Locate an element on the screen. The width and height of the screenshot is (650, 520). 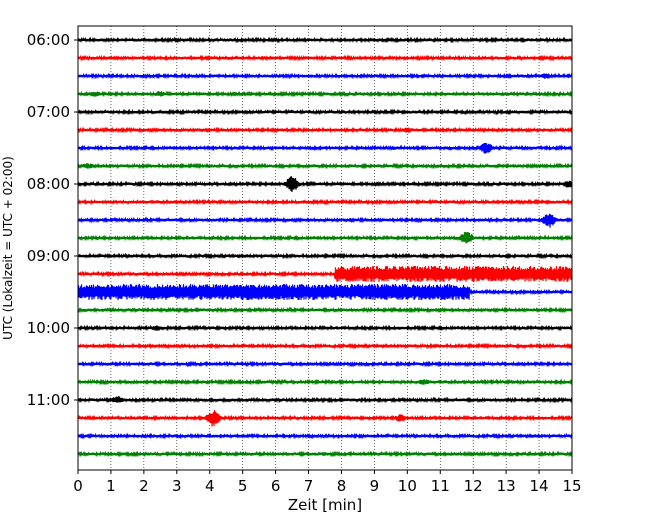
x-axis: 0 1 2 3 4 5 6 7 8 9 10 11 12 13 14 15 is located at coordinates (327, 482).